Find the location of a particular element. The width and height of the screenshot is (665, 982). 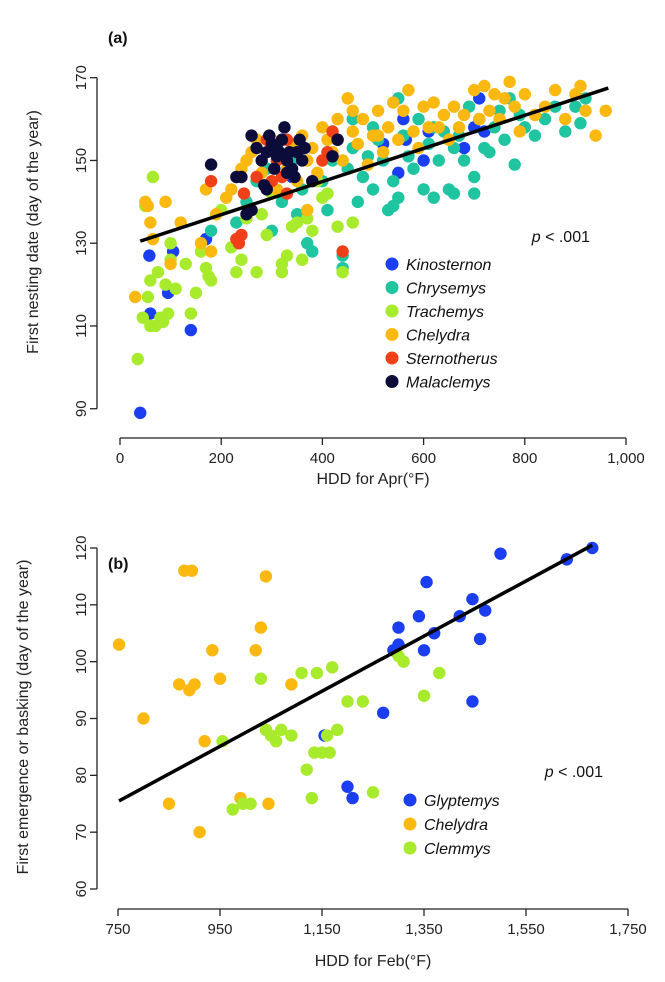

panel-b-p-value: p < .001 is located at coordinates (573, 772).